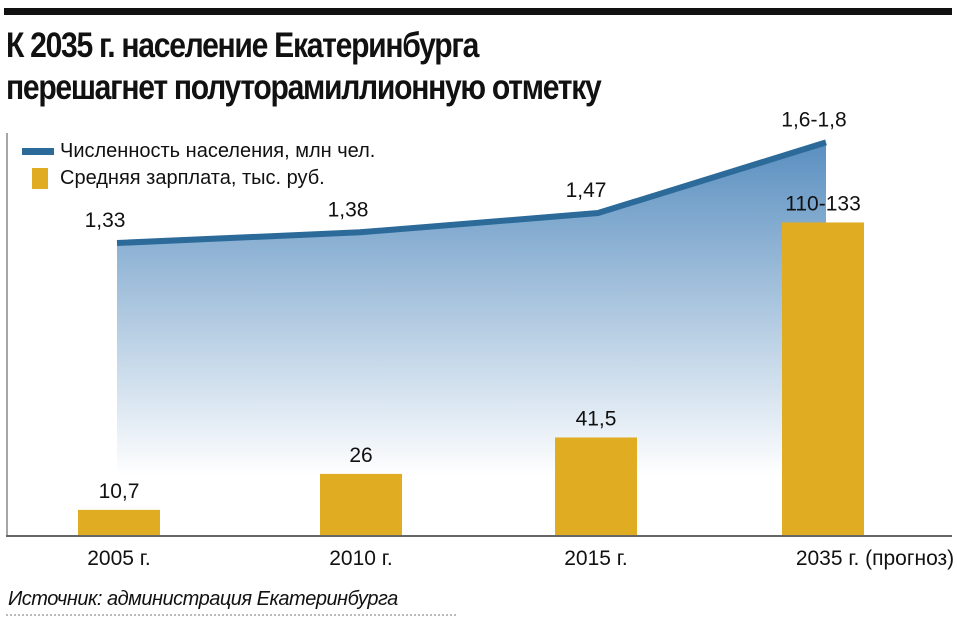 The width and height of the screenshot is (957, 621). Describe the element at coordinates (118, 558) in the screenshot. I see `x-tick-label: 2005 г.` at that location.